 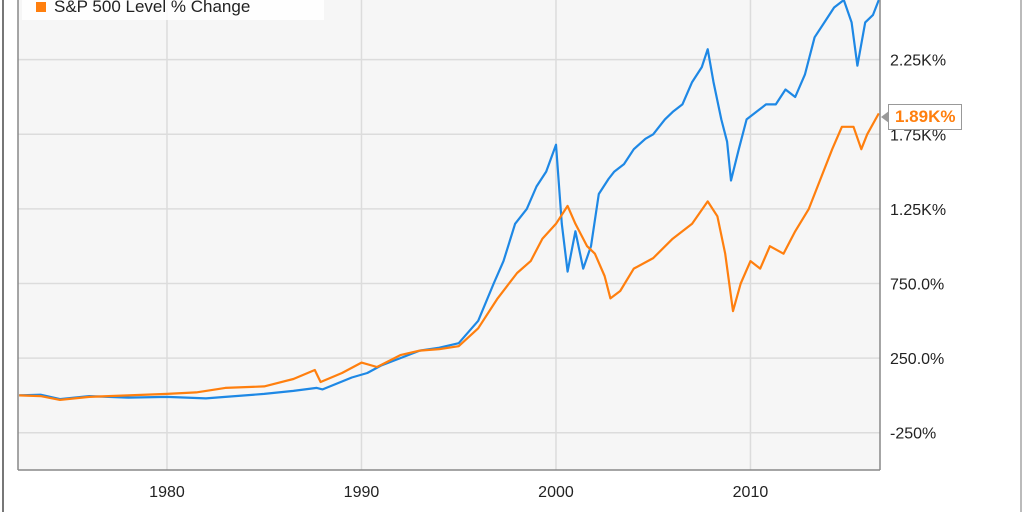 What do you see at coordinates (751, 492) in the screenshot?
I see `x-tick-label: 2010` at bounding box center [751, 492].